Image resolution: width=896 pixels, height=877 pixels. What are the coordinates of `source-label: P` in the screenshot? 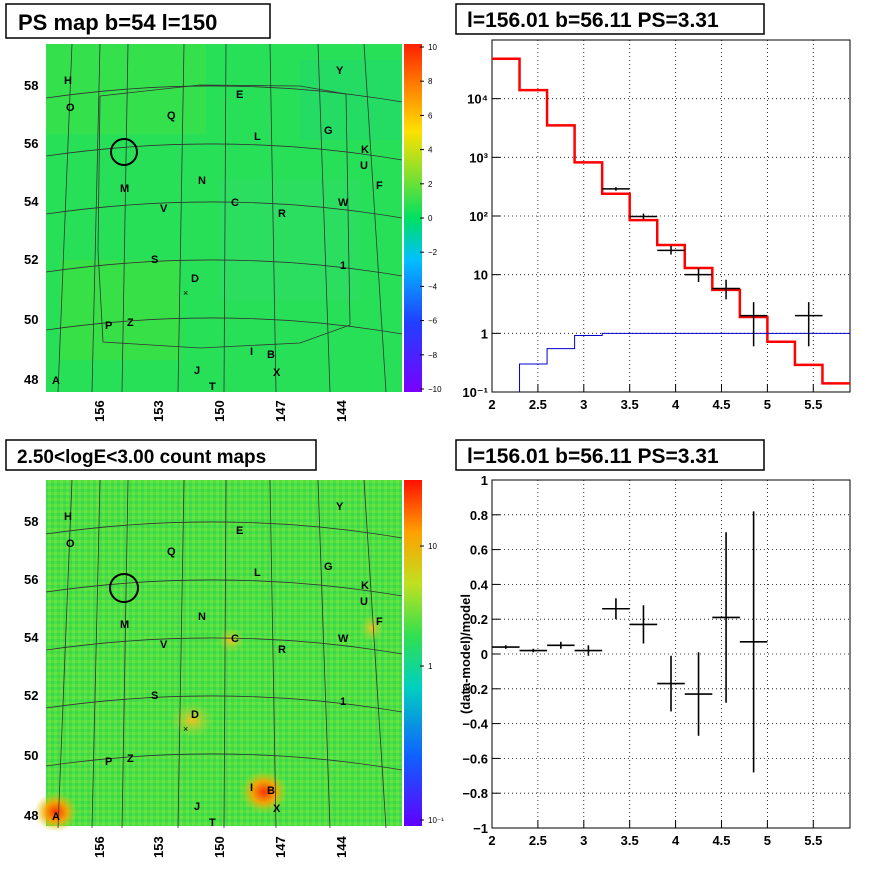 It's located at (108, 326).